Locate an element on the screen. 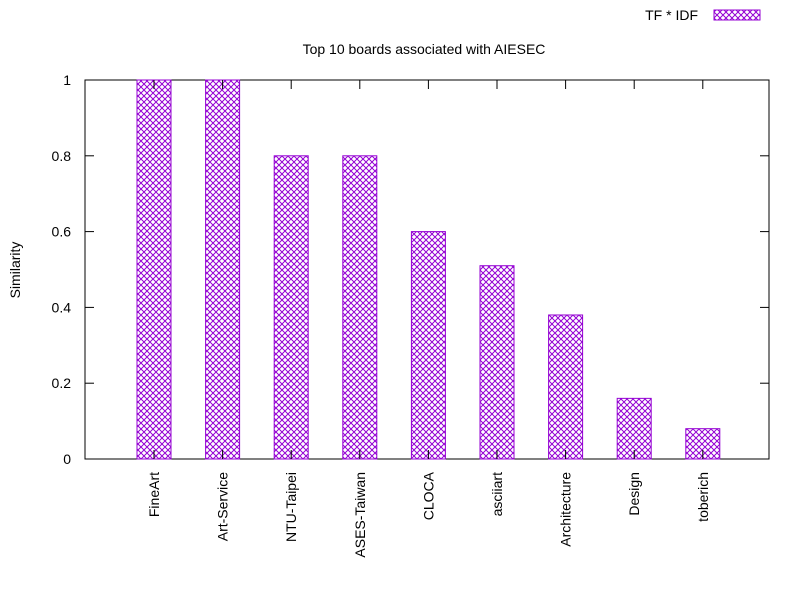  bar-asciiart is located at coordinates (497, 362).